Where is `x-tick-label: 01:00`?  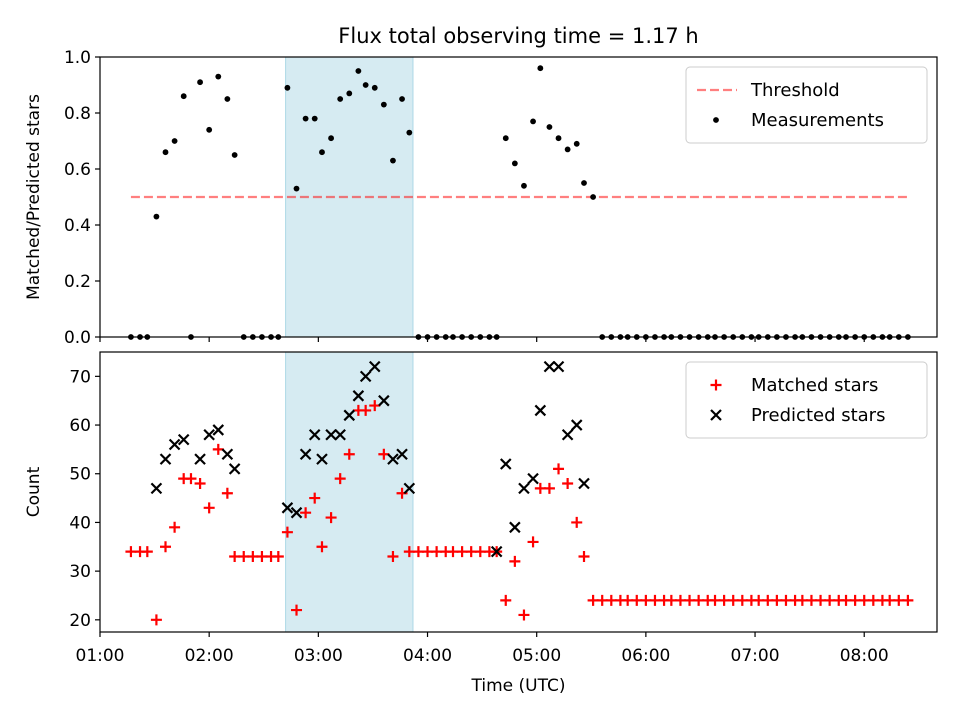 x-tick-label: 01:00 is located at coordinates (100, 656).